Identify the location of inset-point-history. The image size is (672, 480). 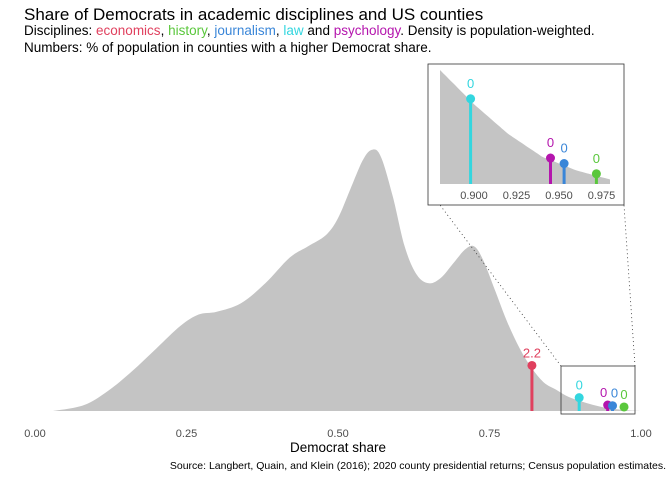
(596, 174).